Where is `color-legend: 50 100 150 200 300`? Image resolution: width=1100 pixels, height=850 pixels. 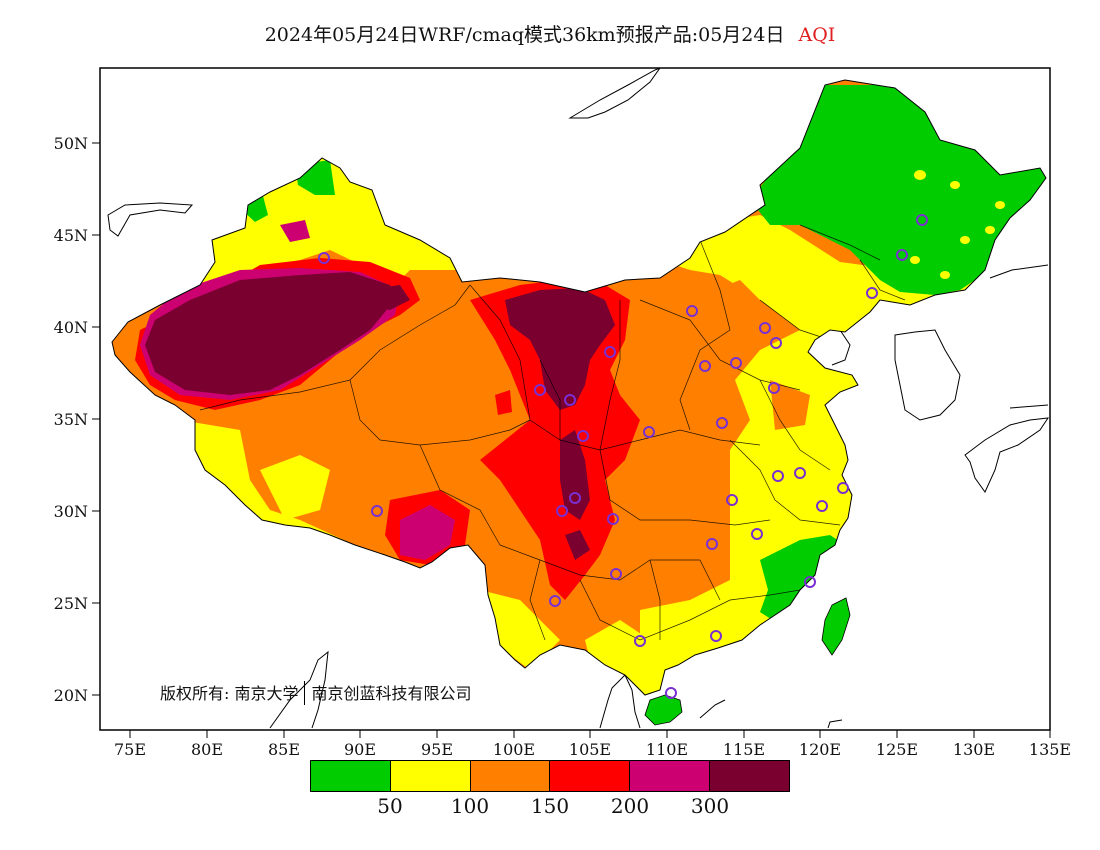
color-legend: 50 100 150 200 300 is located at coordinates (550, 791).